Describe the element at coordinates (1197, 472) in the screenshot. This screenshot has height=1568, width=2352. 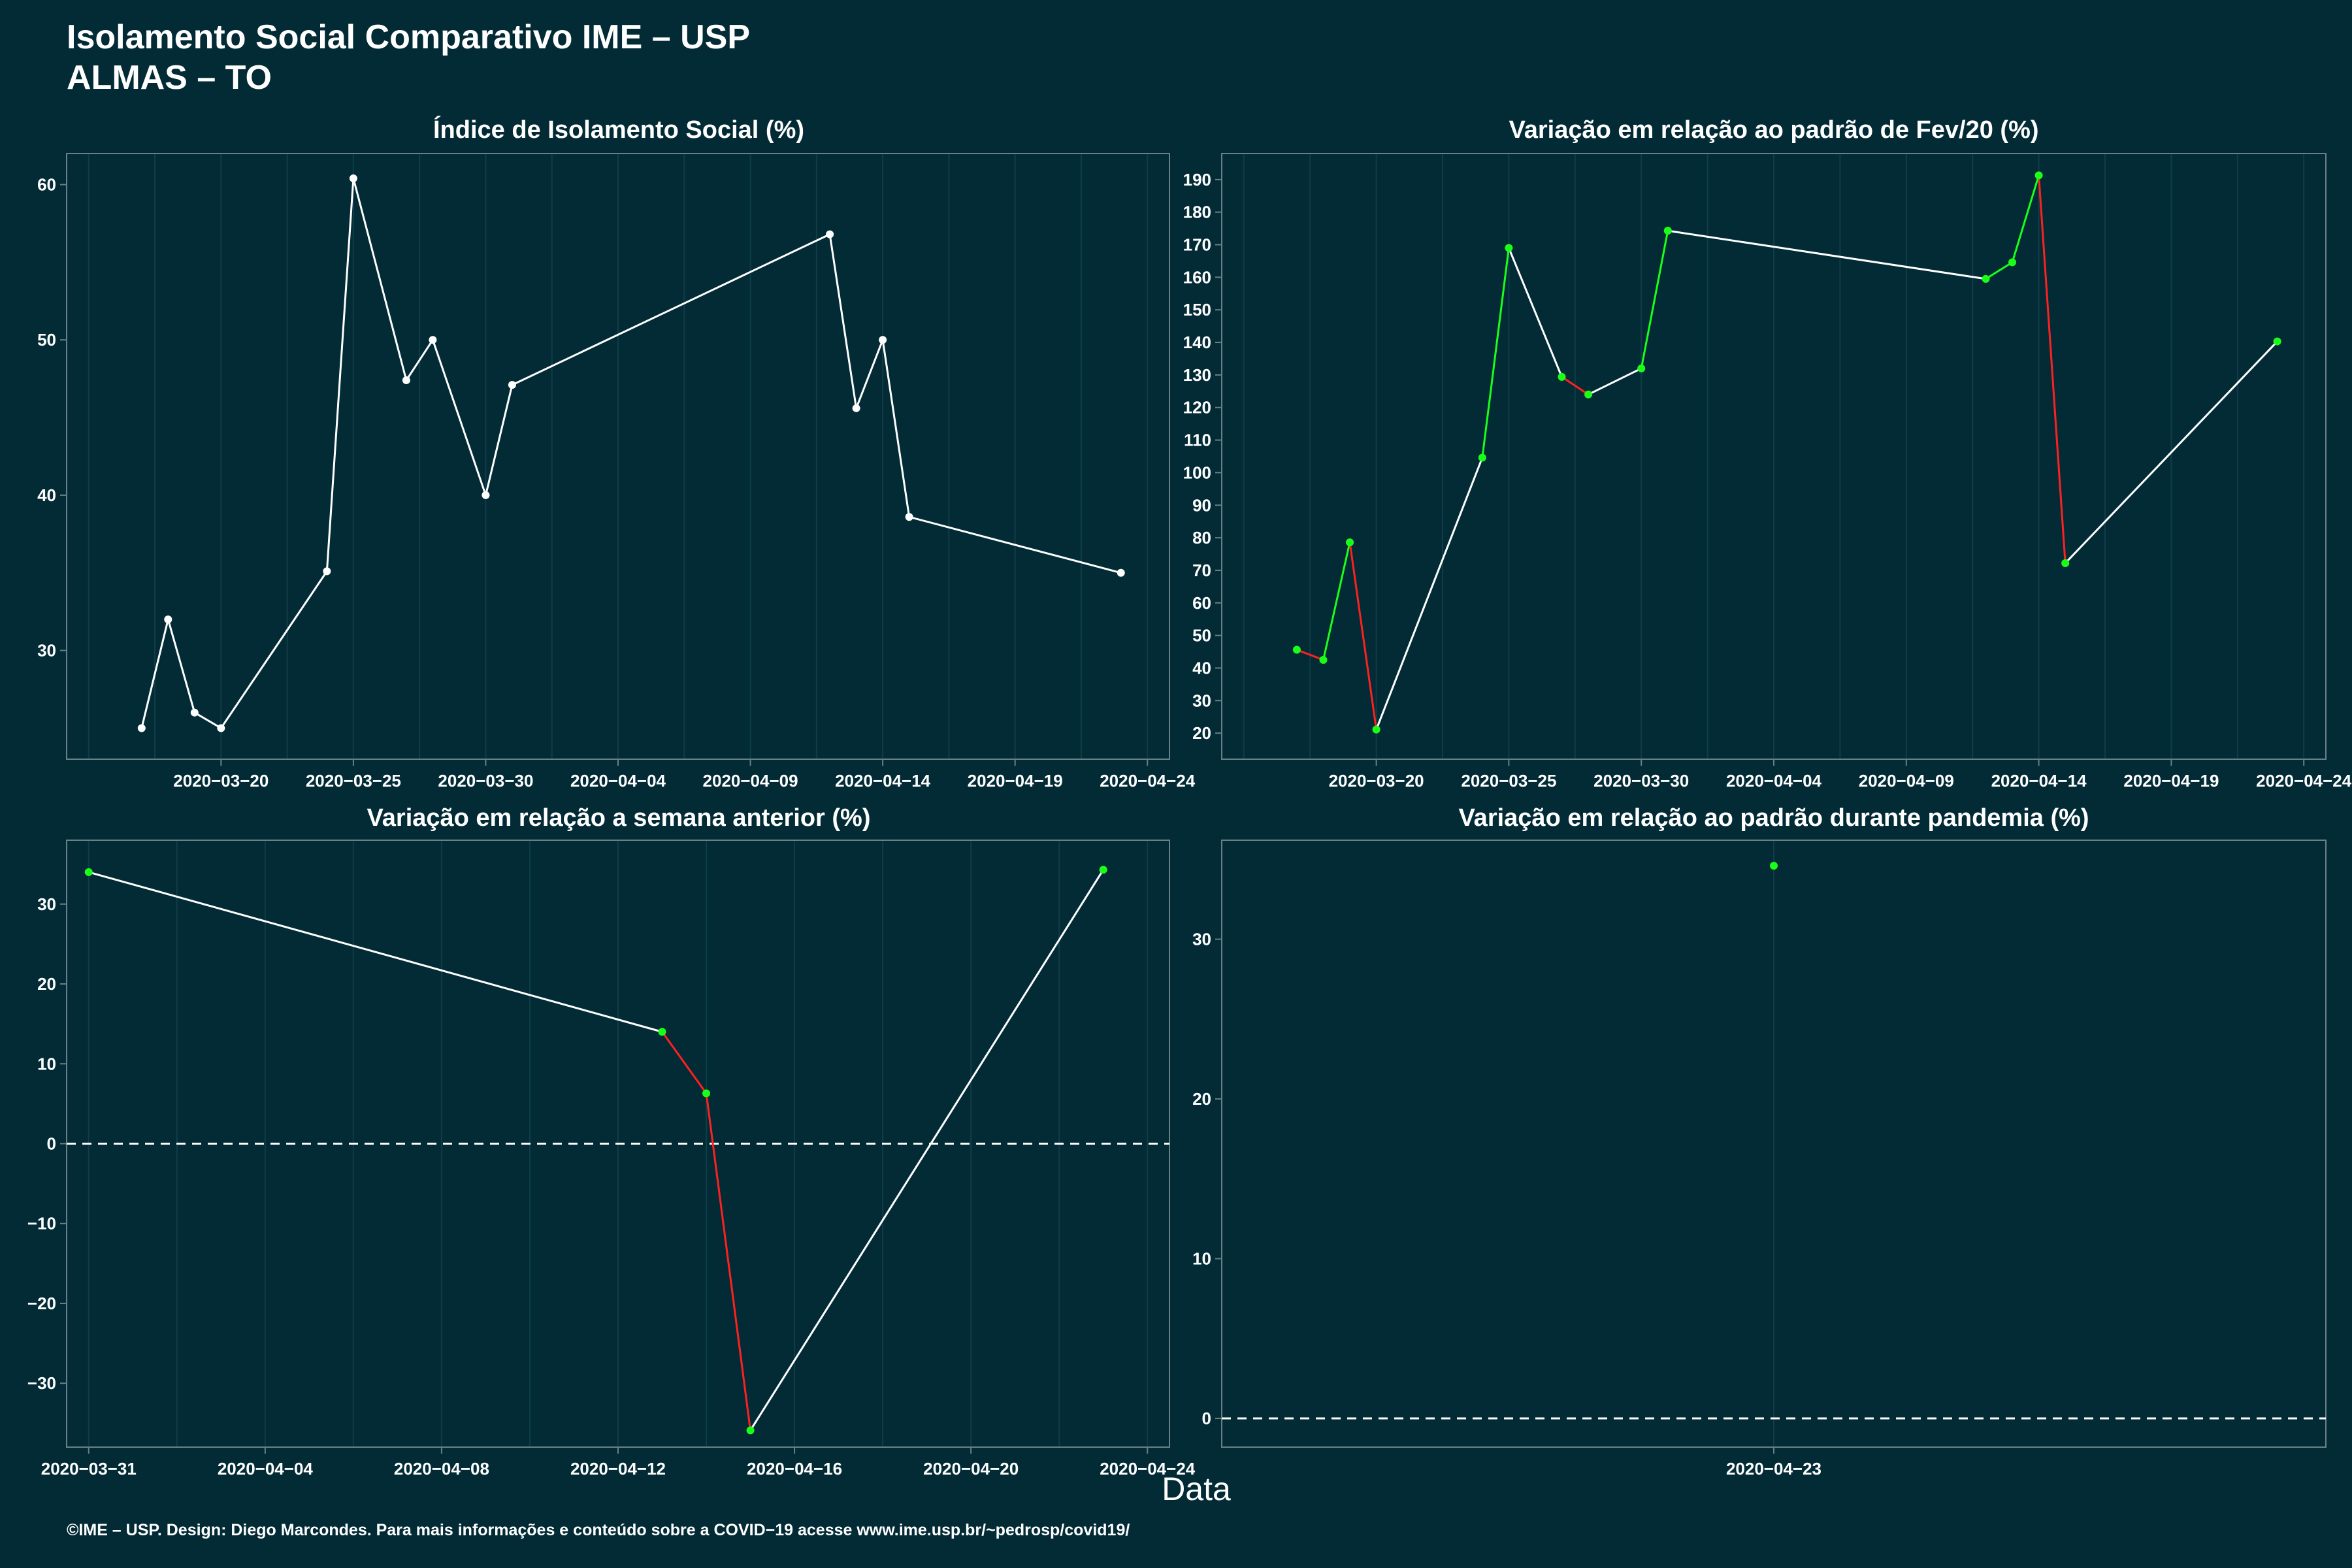
I see `fev20-y-tick-label: 100` at that location.